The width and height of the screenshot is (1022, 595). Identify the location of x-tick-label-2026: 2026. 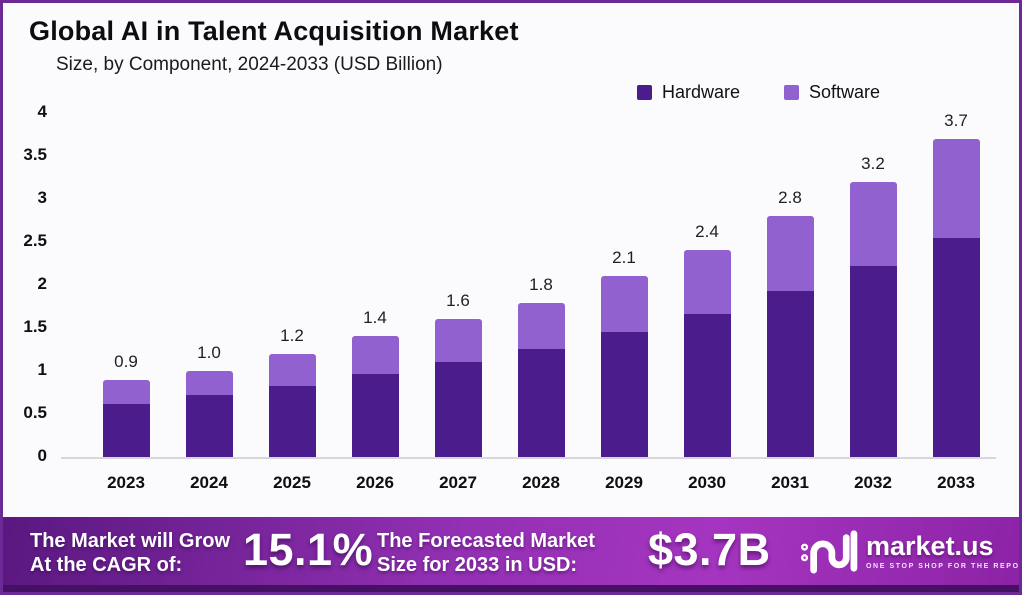
(375, 482).